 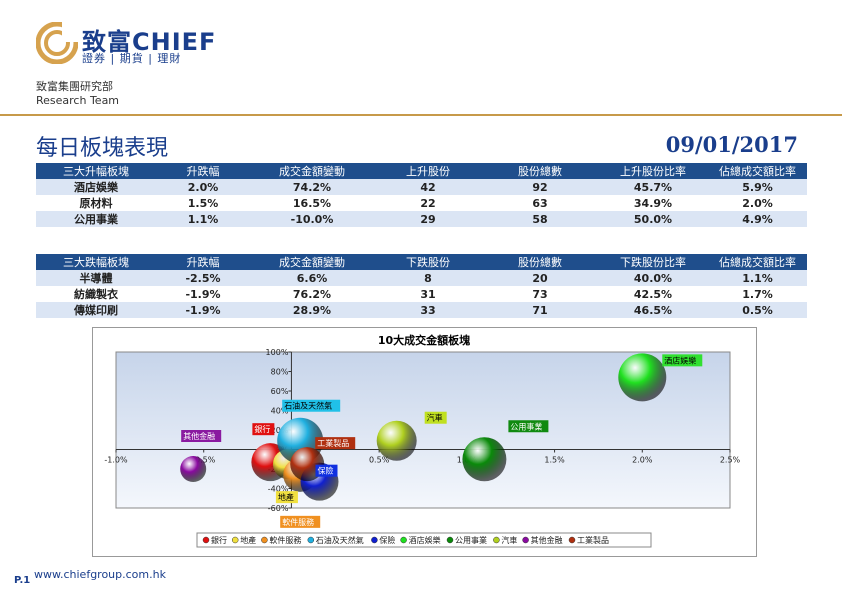 What do you see at coordinates (757, 219) in the screenshot?
I see `share-cell: 4.9%` at bounding box center [757, 219].